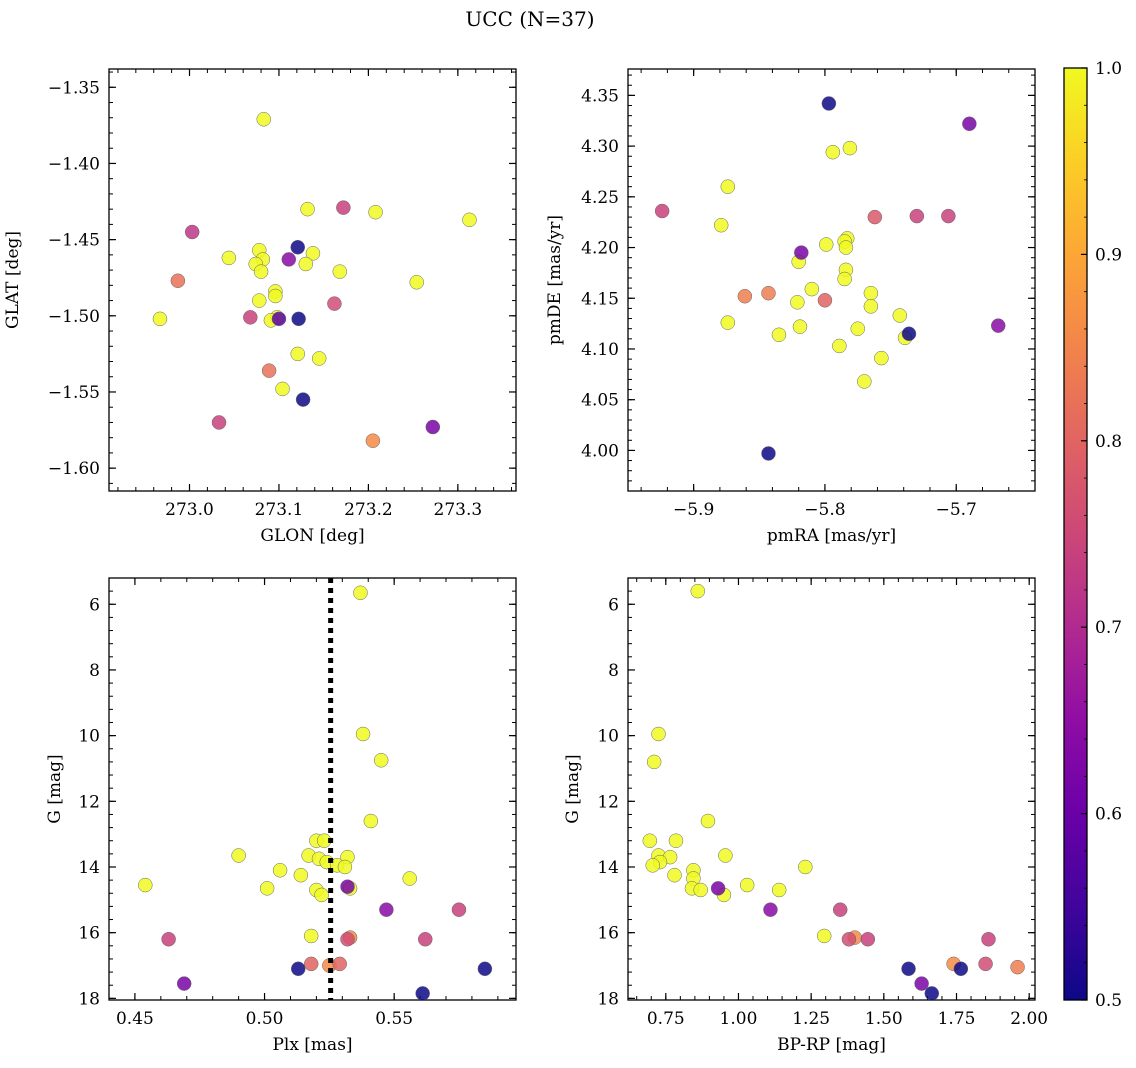 This screenshot has width=1136, height=1068. Describe the element at coordinates (1108, 442) in the screenshot. I see `colorbar-tick-label: 0.8` at that location.